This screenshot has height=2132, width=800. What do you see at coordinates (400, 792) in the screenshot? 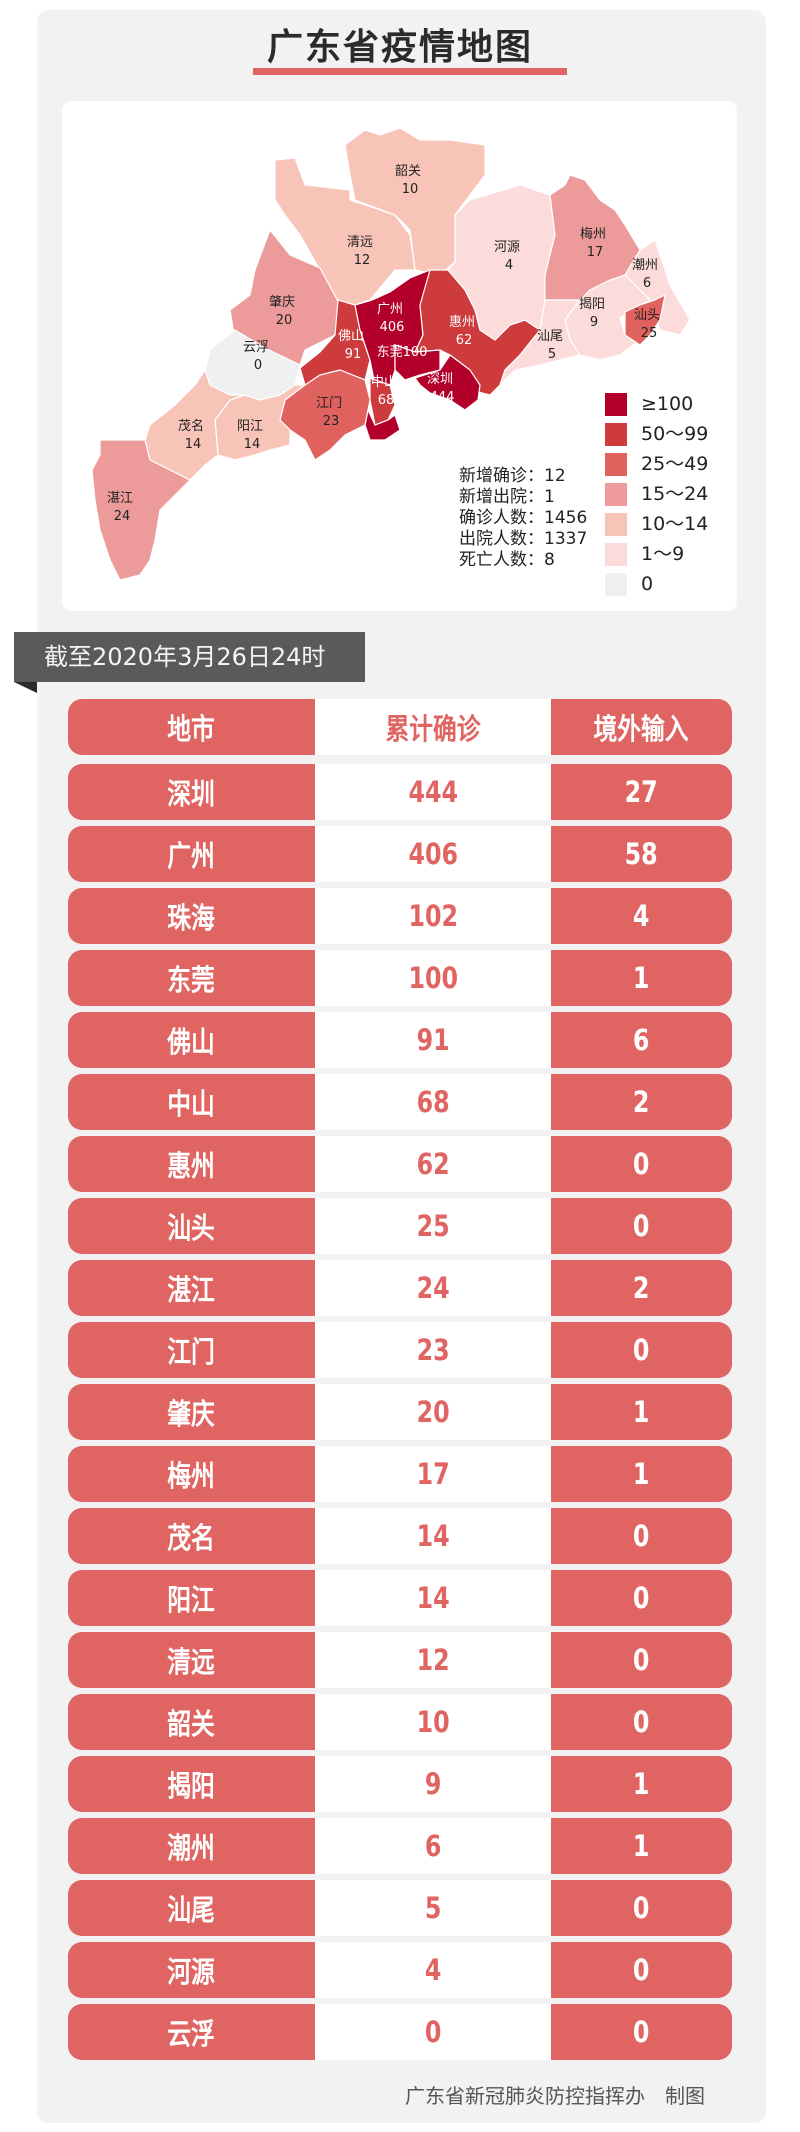
I see `table-row: 深圳 444 27` at bounding box center [400, 792].